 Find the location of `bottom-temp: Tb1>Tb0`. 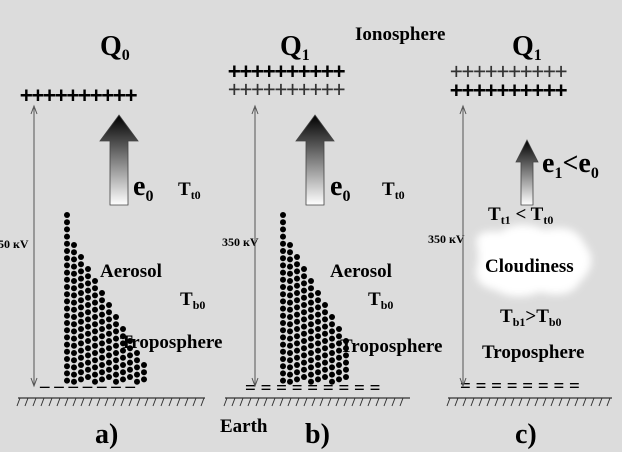

bottom-temp: Tb1>Tb0 is located at coordinates (531, 317).